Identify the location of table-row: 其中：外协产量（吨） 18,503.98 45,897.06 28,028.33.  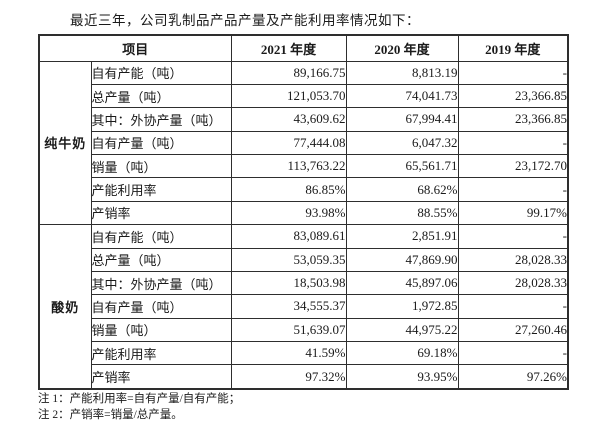
(304, 283).